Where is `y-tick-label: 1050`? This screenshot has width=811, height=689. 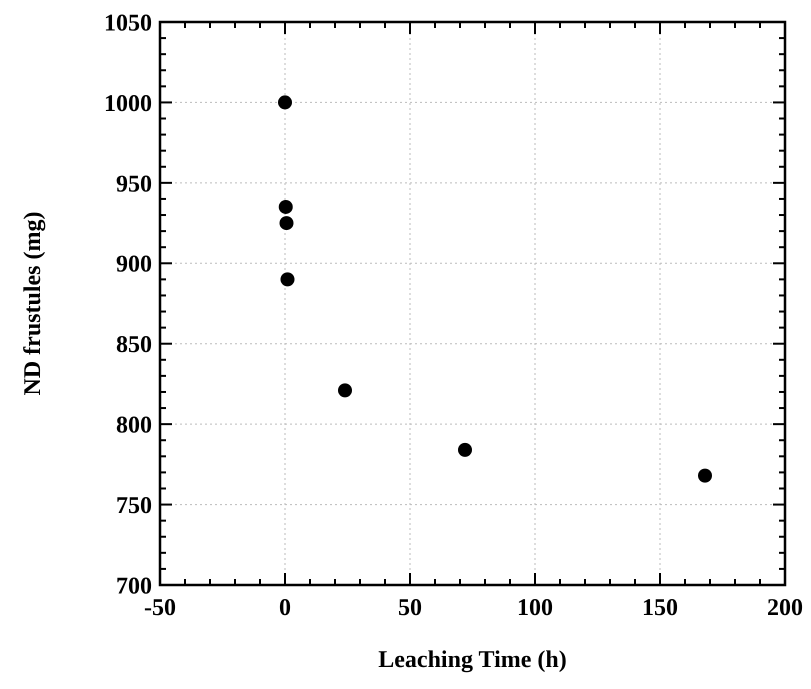
y-tick-label: 1050 is located at coordinates (128, 23).